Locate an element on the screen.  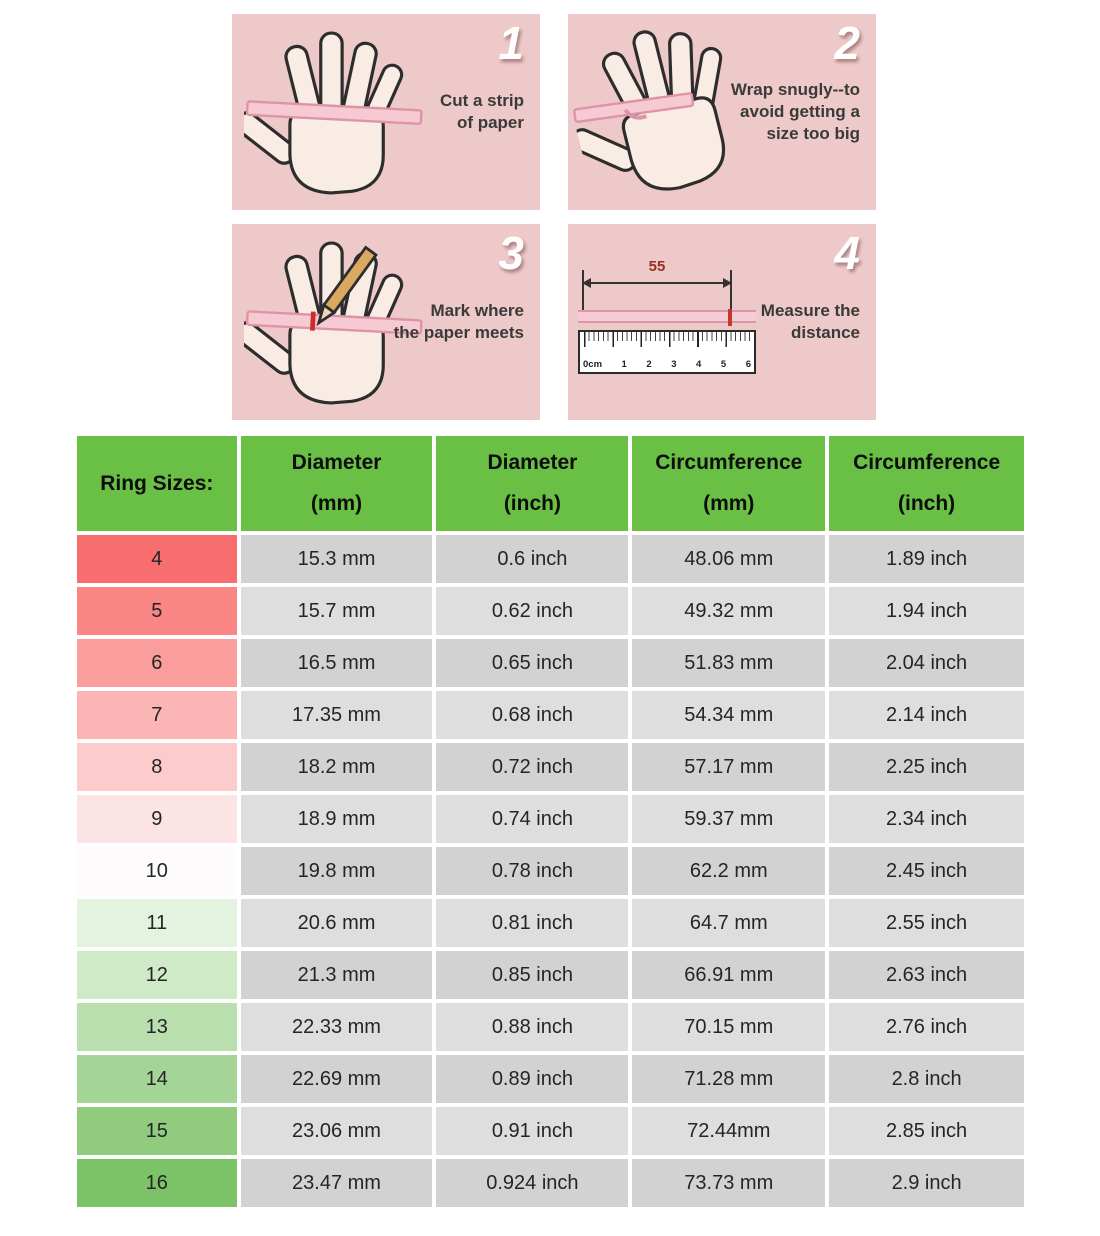
diameter-inch-cell: 0.924 inch is located at coordinates (532, 1183).